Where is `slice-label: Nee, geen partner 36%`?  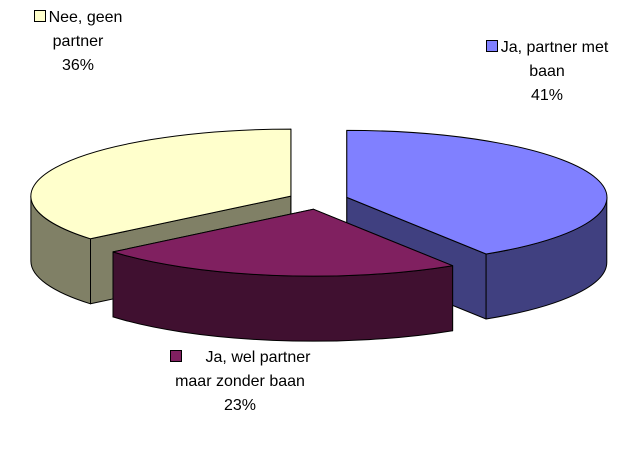
slice-label: Nee, geen partner 36% is located at coordinates (78, 42).